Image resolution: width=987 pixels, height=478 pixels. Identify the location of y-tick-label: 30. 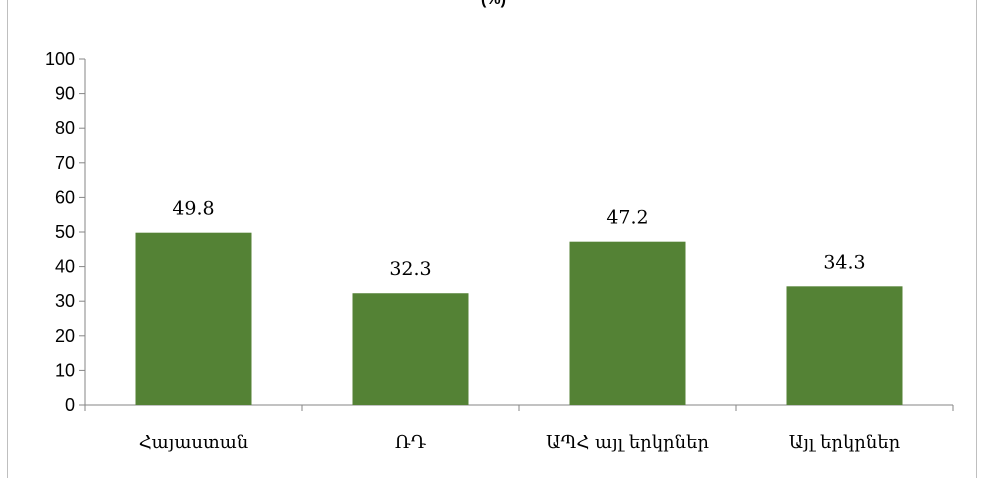
(65, 301).